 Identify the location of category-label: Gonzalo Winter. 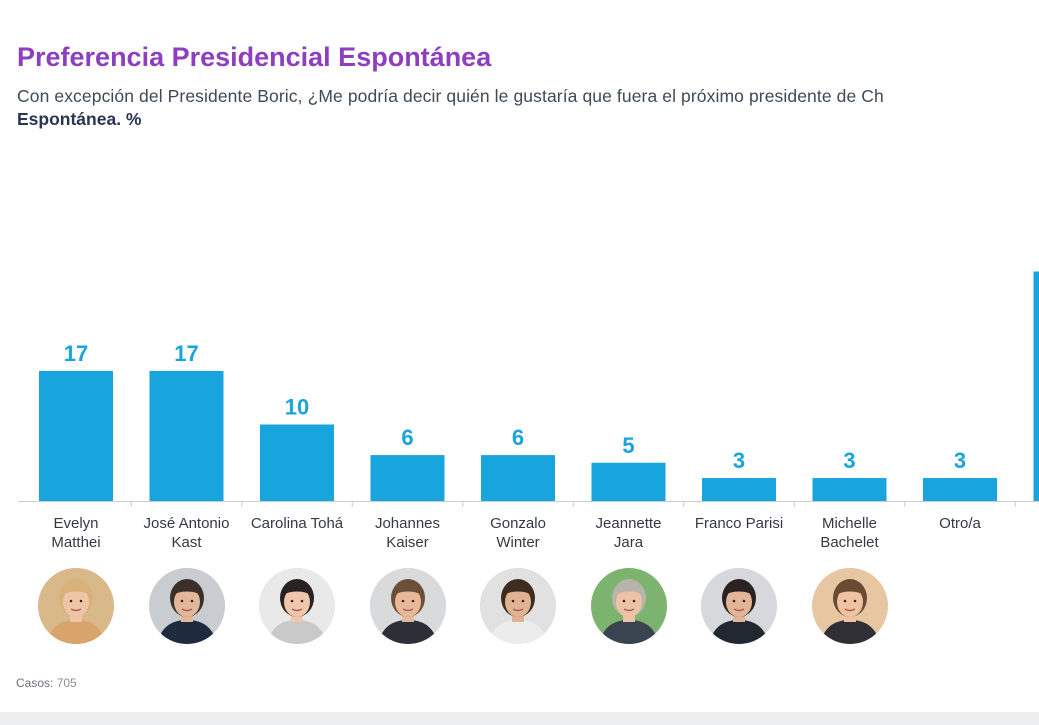
(518, 533).